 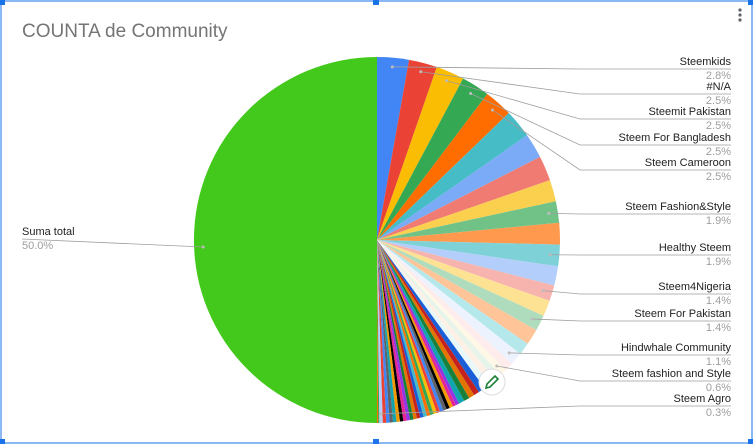 What do you see at coordinates (678, 207) in the screenshot?
I see `slice-label: Steem Fashion&Style` at bounding box center [678, 207].